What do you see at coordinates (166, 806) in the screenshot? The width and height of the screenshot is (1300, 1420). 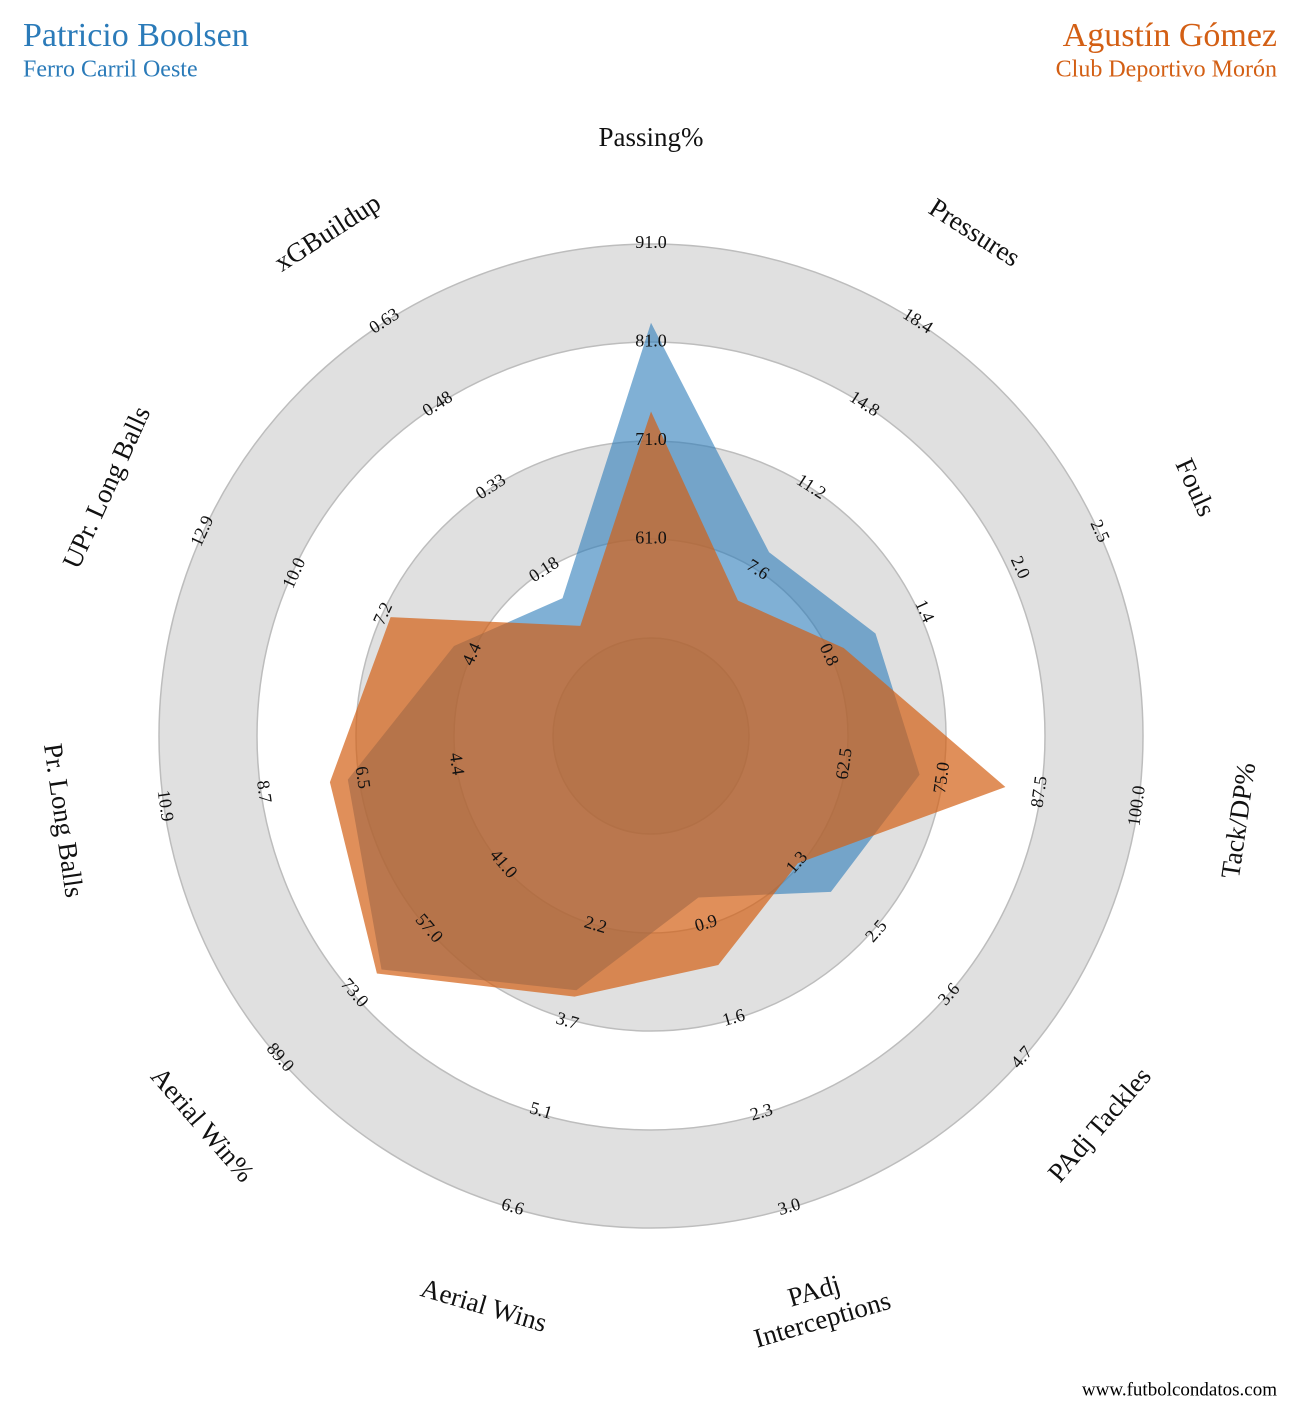 I see `tick-label: 10.9` at bounding box center [166, 806].